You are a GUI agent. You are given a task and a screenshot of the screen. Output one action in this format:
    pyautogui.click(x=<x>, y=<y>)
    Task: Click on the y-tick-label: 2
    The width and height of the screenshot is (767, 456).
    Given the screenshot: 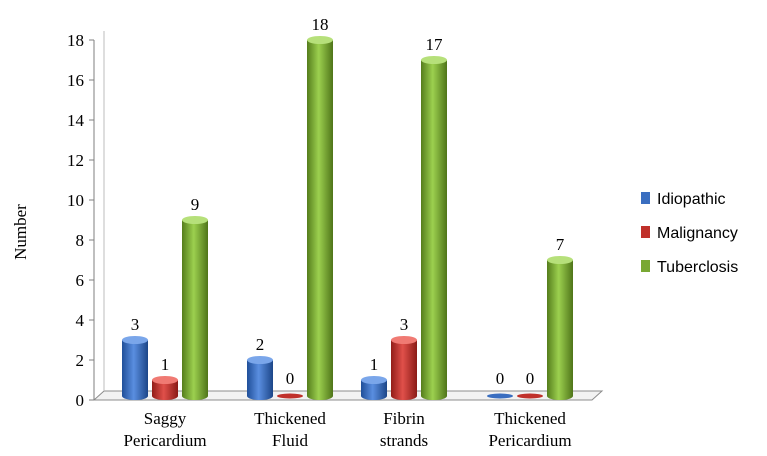 What is the action you would take?
    pyautogui.click(x=80, y=360)
    